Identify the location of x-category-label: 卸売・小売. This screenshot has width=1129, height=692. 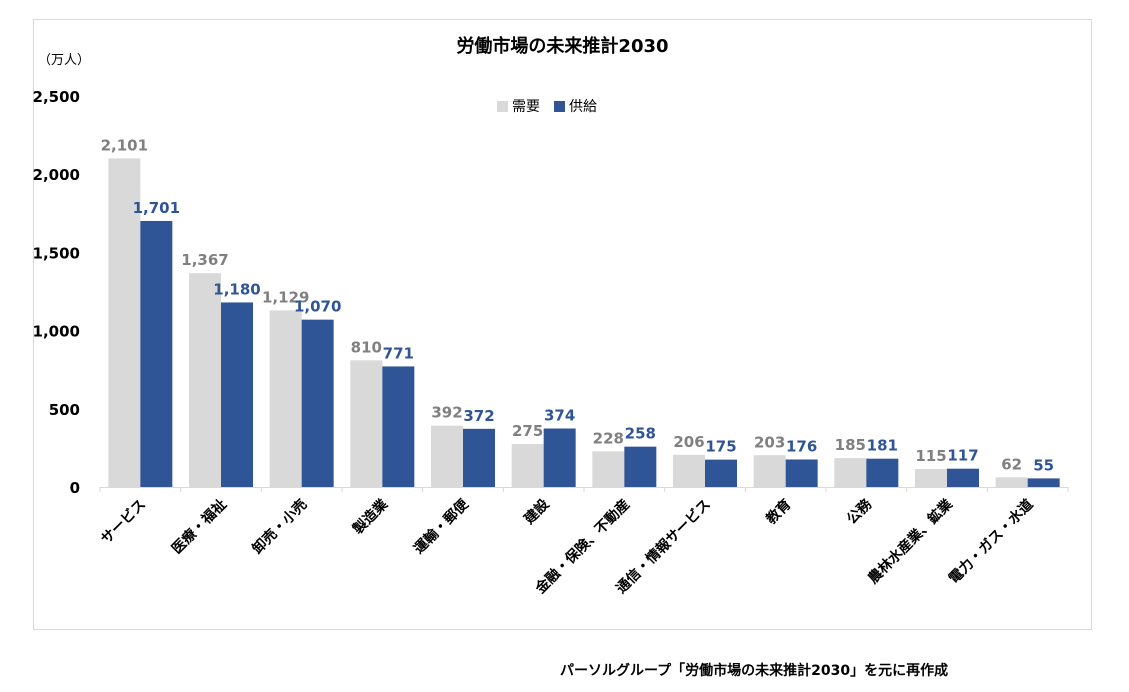
(280, 527).